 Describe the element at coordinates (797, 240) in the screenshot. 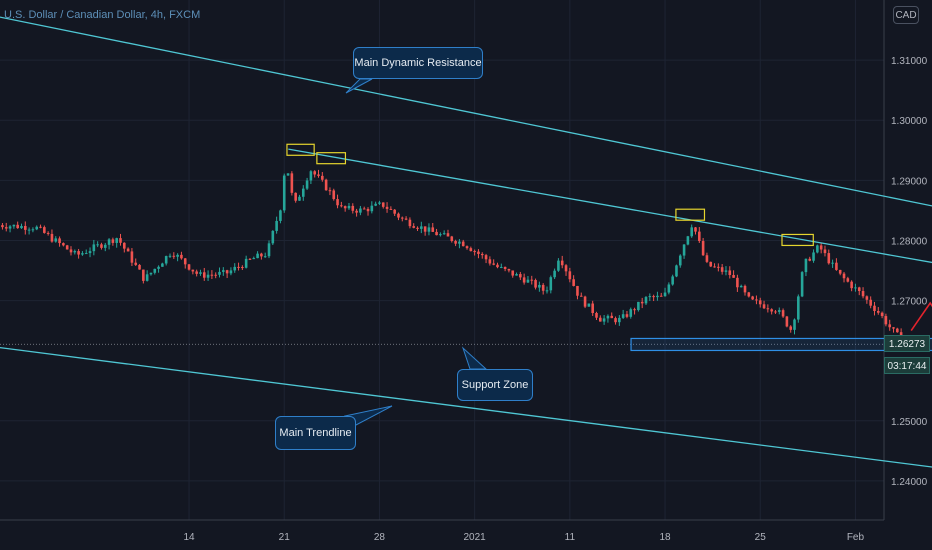

I see `pattern-box` at that location.